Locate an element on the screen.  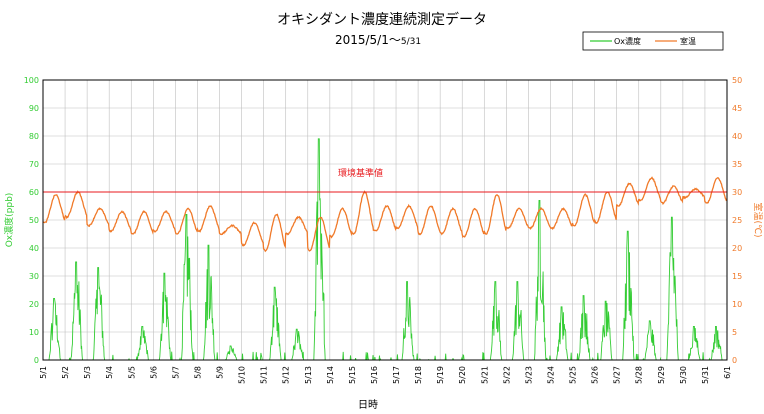
x-tick: 5/21 is located at coordinates (484, 375).